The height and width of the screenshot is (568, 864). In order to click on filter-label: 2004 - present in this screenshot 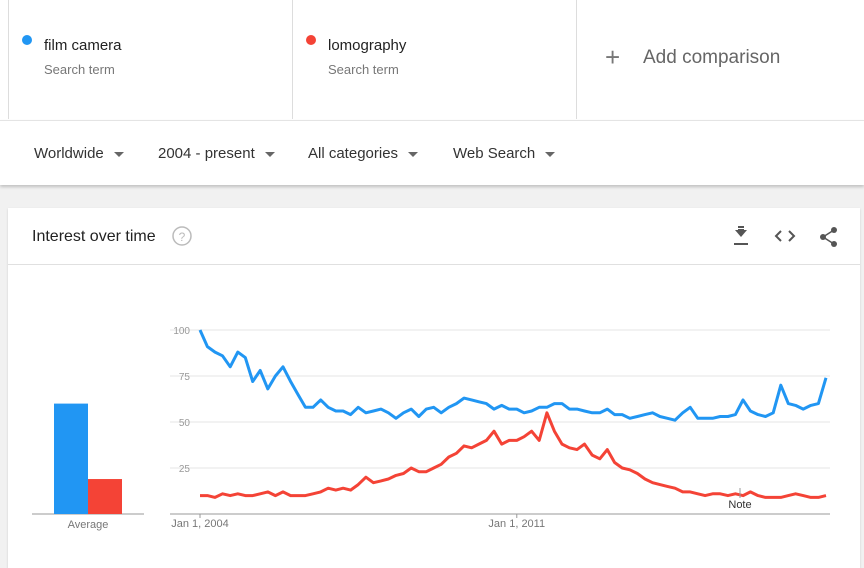, I will do `click(206, 153)`.